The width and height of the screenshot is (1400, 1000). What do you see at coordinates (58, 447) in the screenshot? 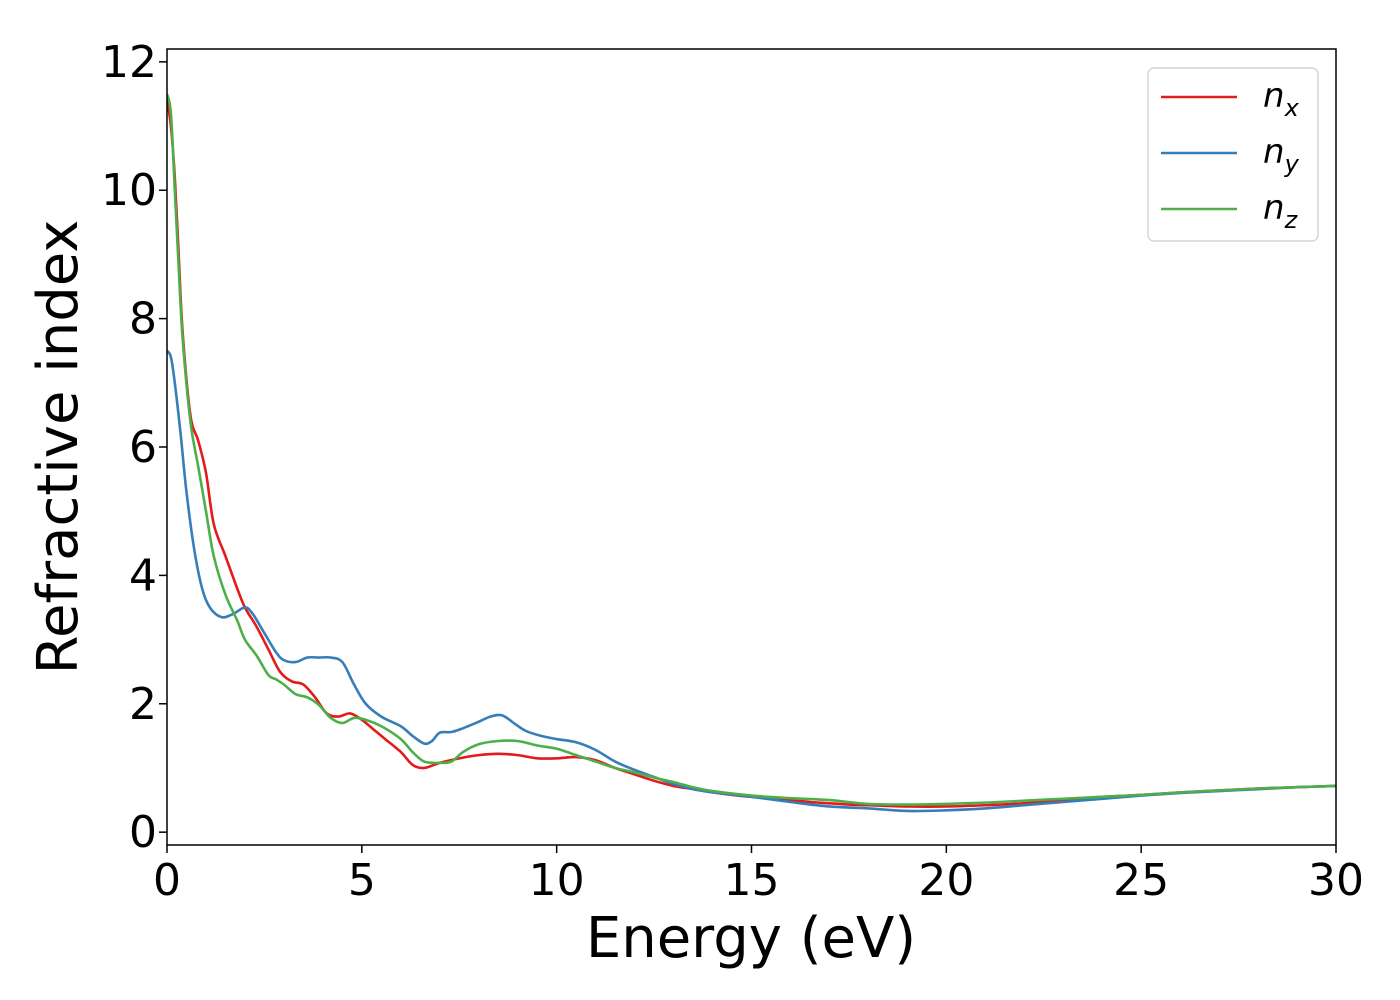
I see `y-axis-title: Refractive index` at bounding box center [58, 447].